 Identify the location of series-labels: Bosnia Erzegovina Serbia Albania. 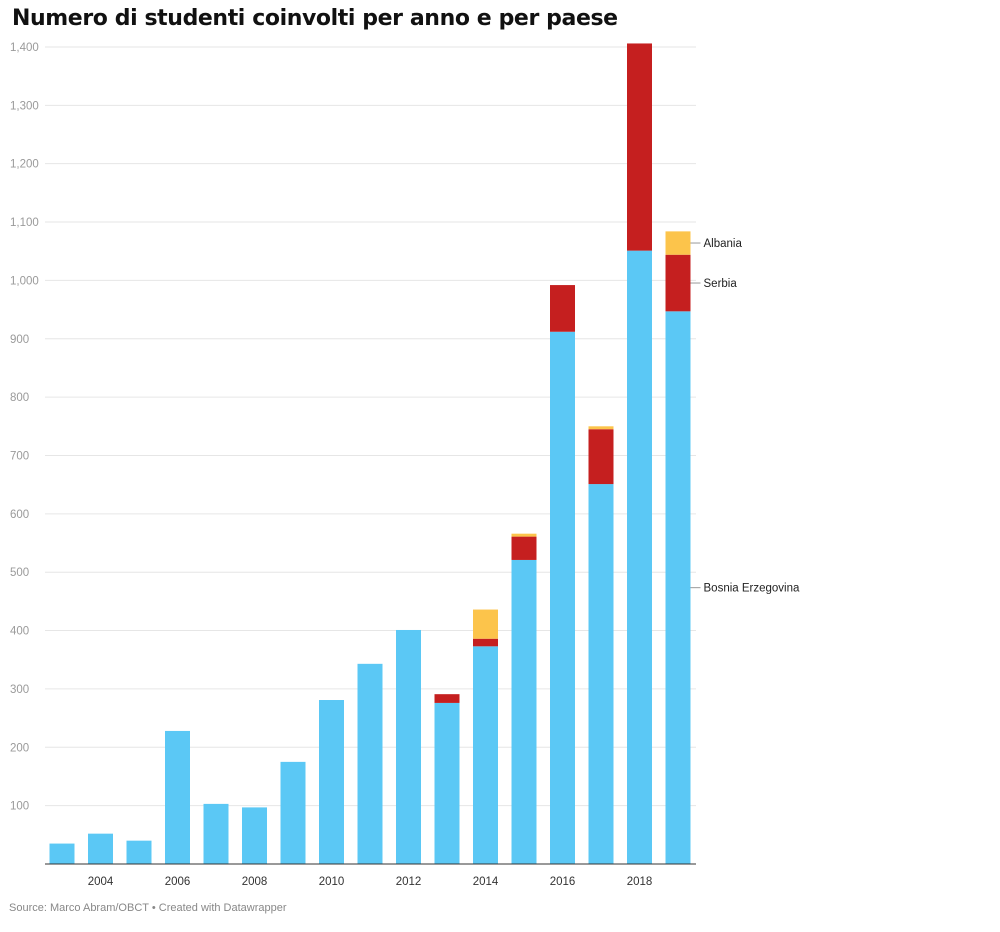
(745, 416).